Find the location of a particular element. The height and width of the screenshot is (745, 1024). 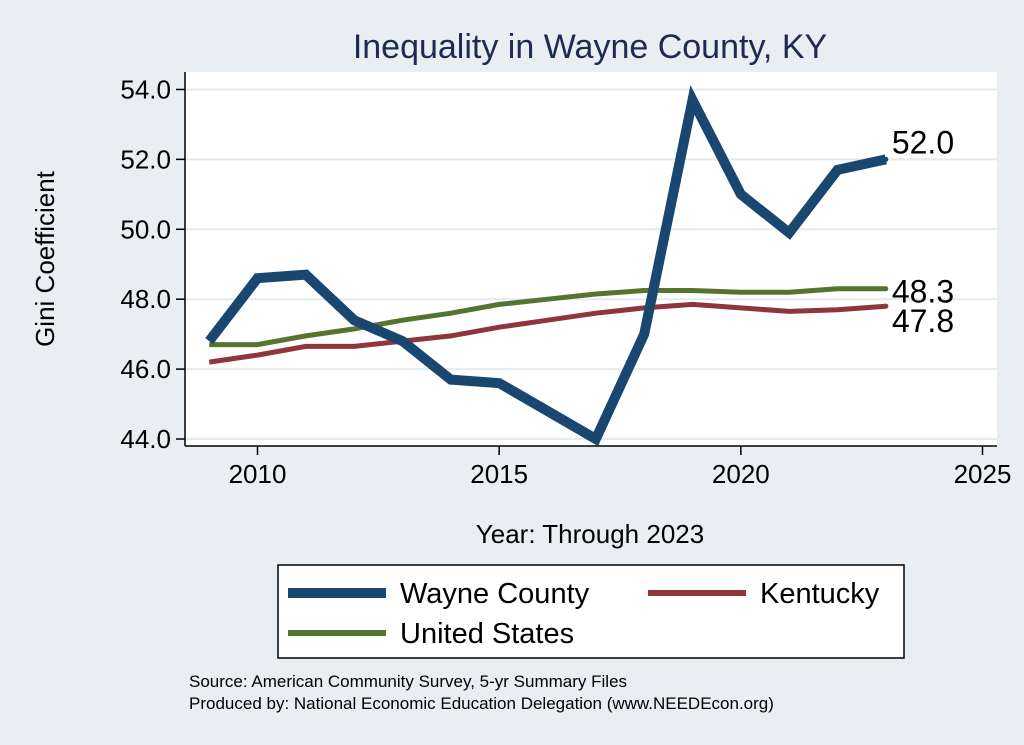

y-tick-label: 54.0 is located at coordinates (145, 89).